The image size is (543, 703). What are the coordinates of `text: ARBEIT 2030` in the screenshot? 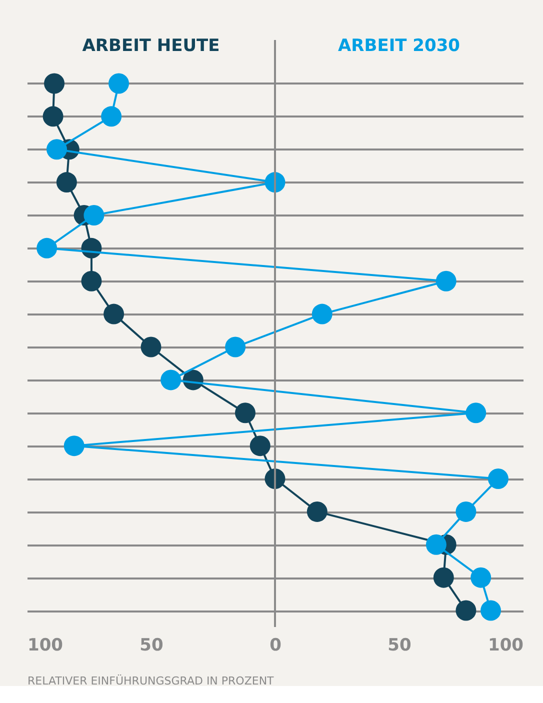 It's located at (399, 46).